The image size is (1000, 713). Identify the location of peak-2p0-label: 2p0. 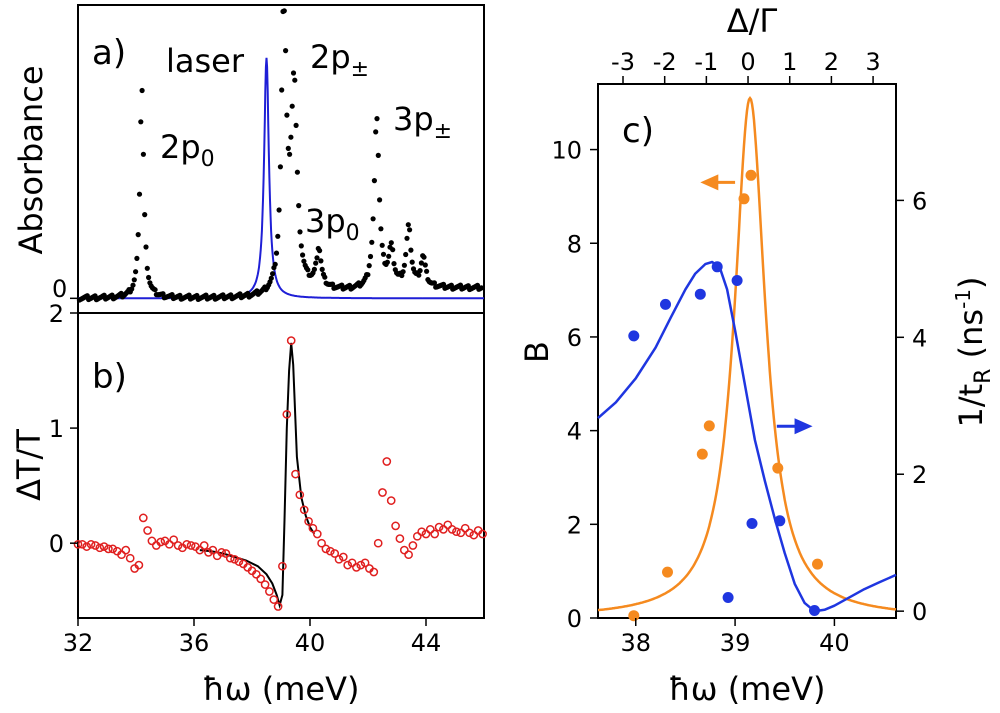
(187, 150).